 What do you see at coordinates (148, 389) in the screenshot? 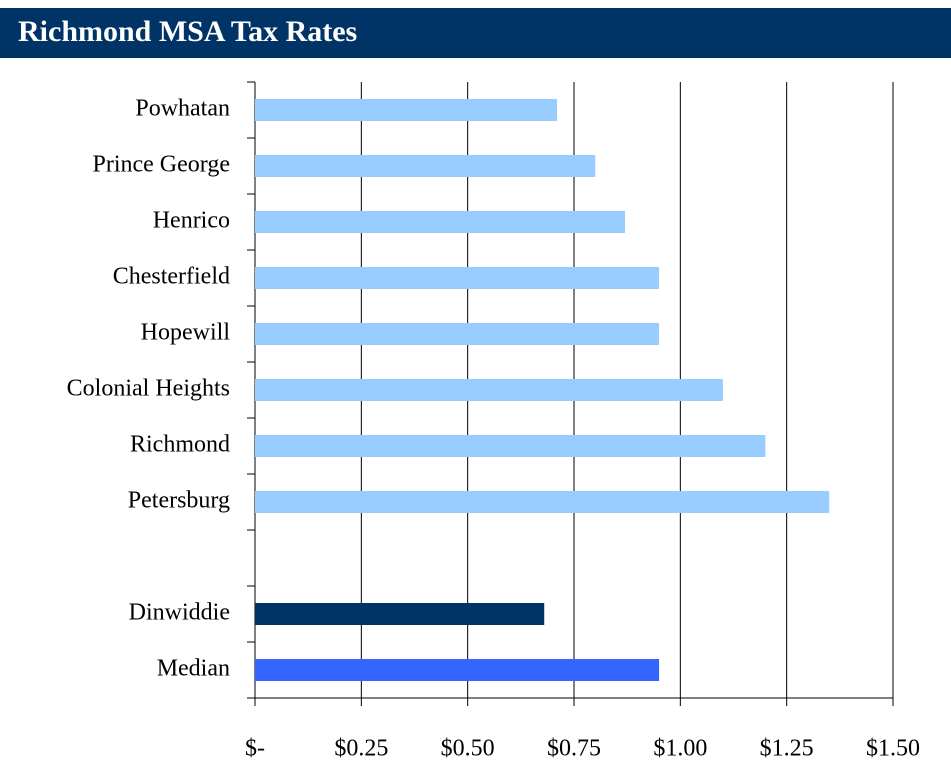
I see `y-tick-label: Colonial Heights` at bounding box center [148, 389].